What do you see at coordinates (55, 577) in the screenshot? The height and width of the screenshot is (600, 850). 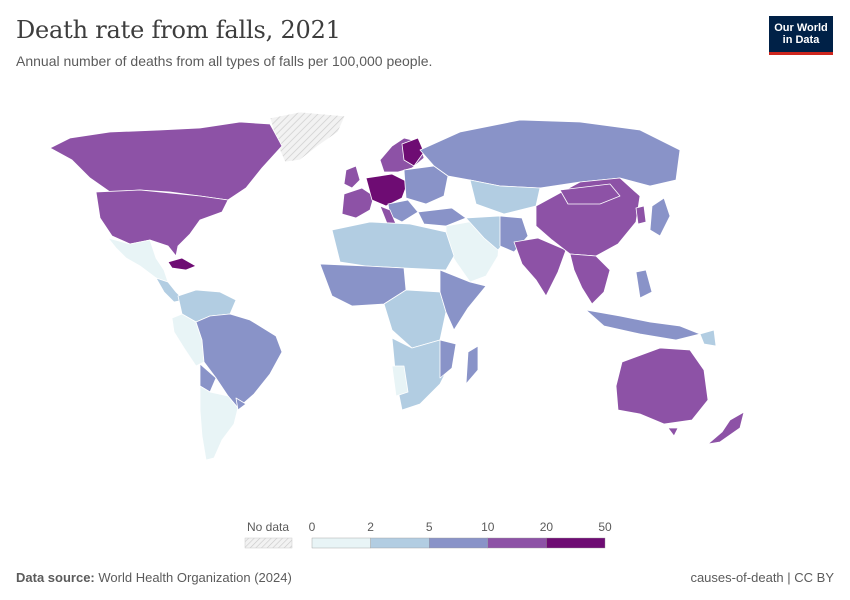 I see `data-source-label: Data source:` at bounding box center [55, 577].